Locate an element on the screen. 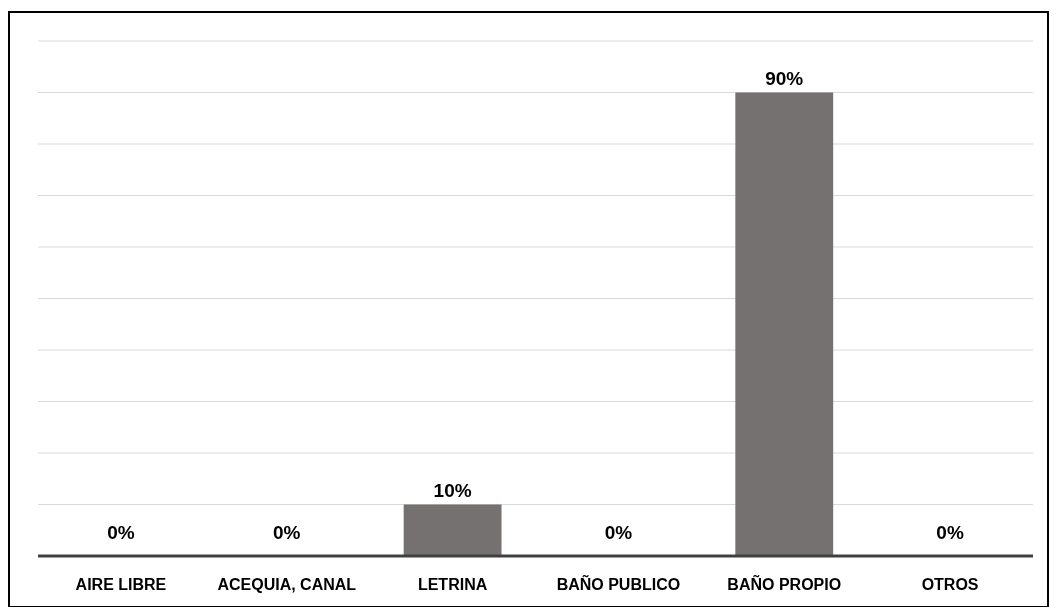 This screenshot has width=1057, height=607. x-tick-label: OTROS is located at coordinates (950, 584).